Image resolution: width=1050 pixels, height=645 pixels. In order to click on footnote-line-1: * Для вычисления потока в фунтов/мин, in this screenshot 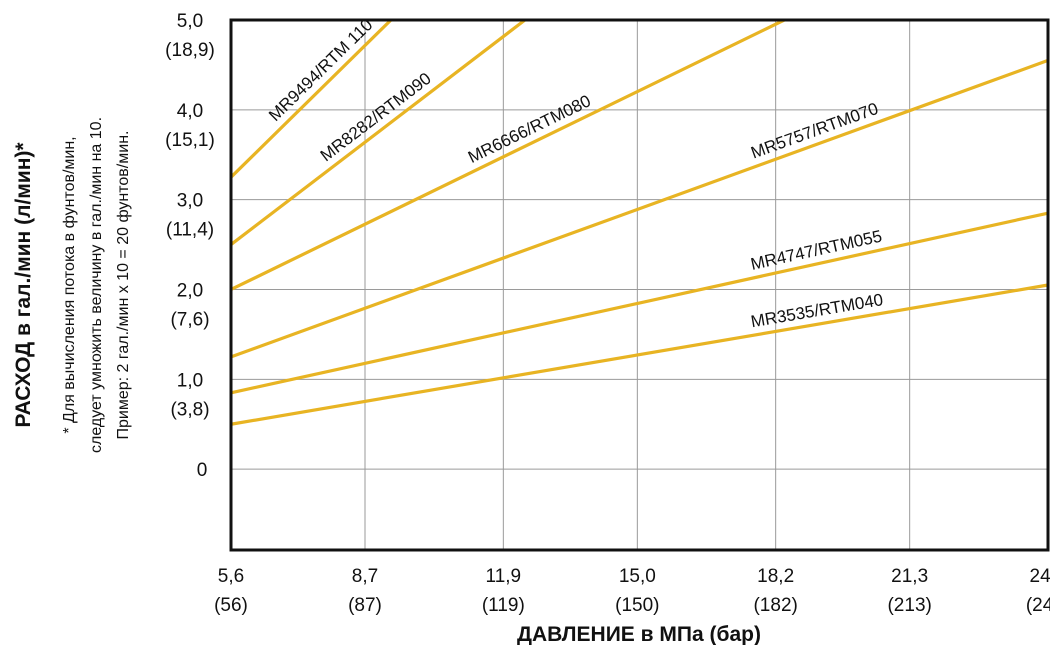, I will do `click(69, 284)`.